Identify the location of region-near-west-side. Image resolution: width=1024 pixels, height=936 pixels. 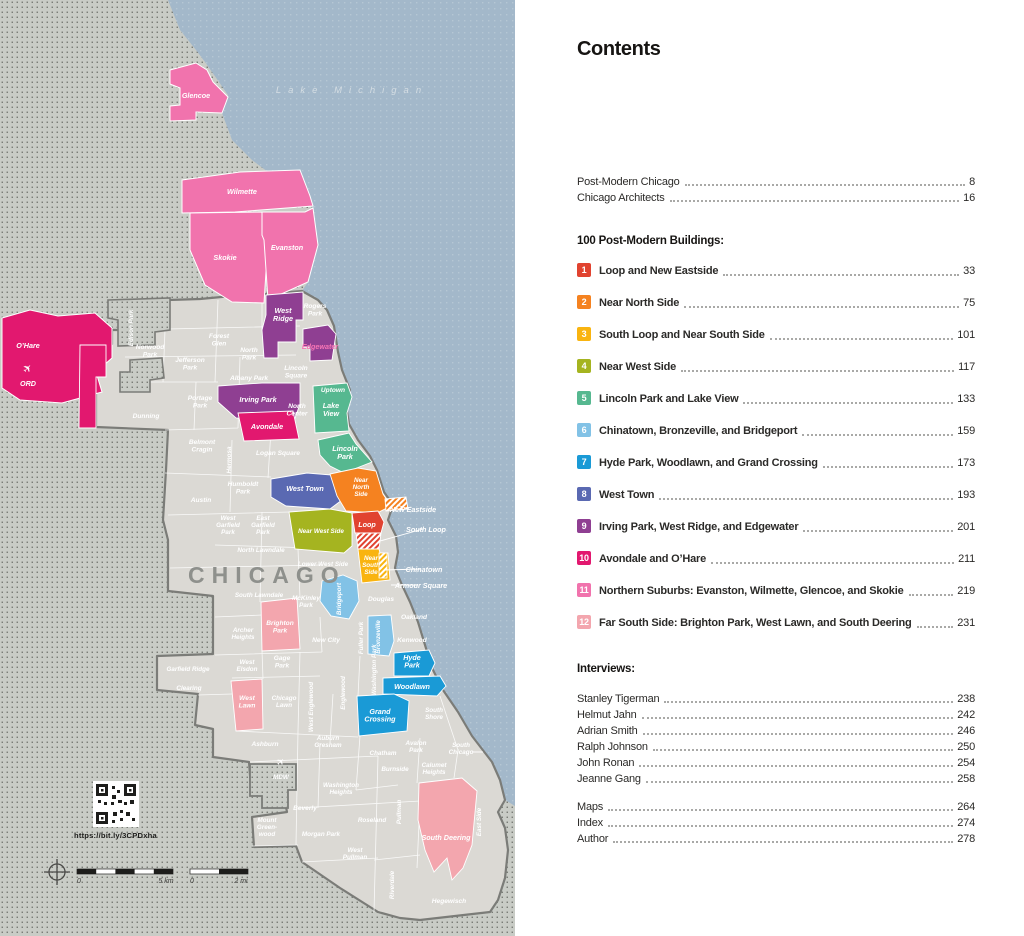
(320, 531).